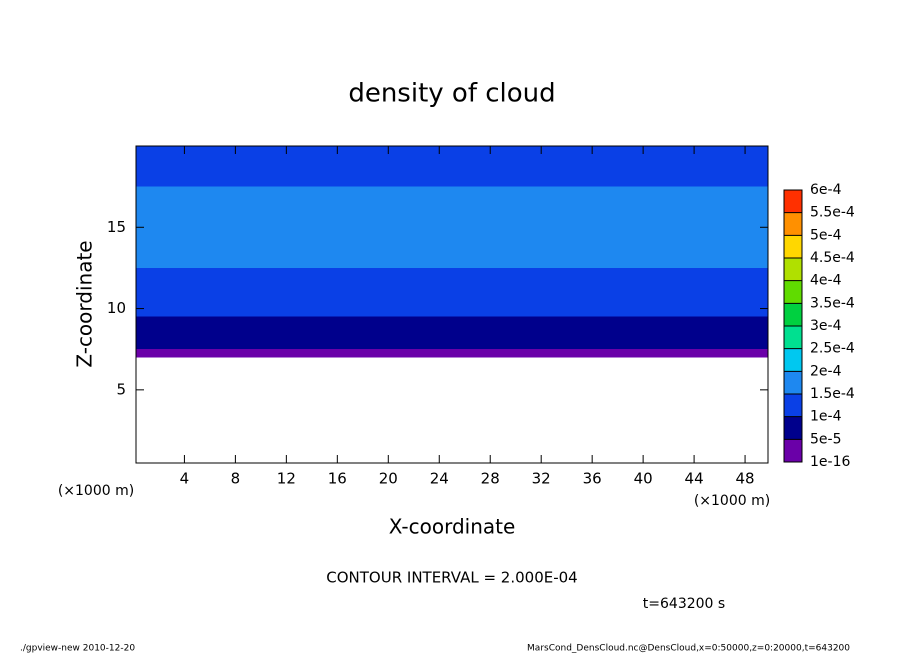 This screenshot has height=658, width=904. Describe the element at coordinates (116, 308) in the screenshot. I see `y-tick-label: 10` at that location.